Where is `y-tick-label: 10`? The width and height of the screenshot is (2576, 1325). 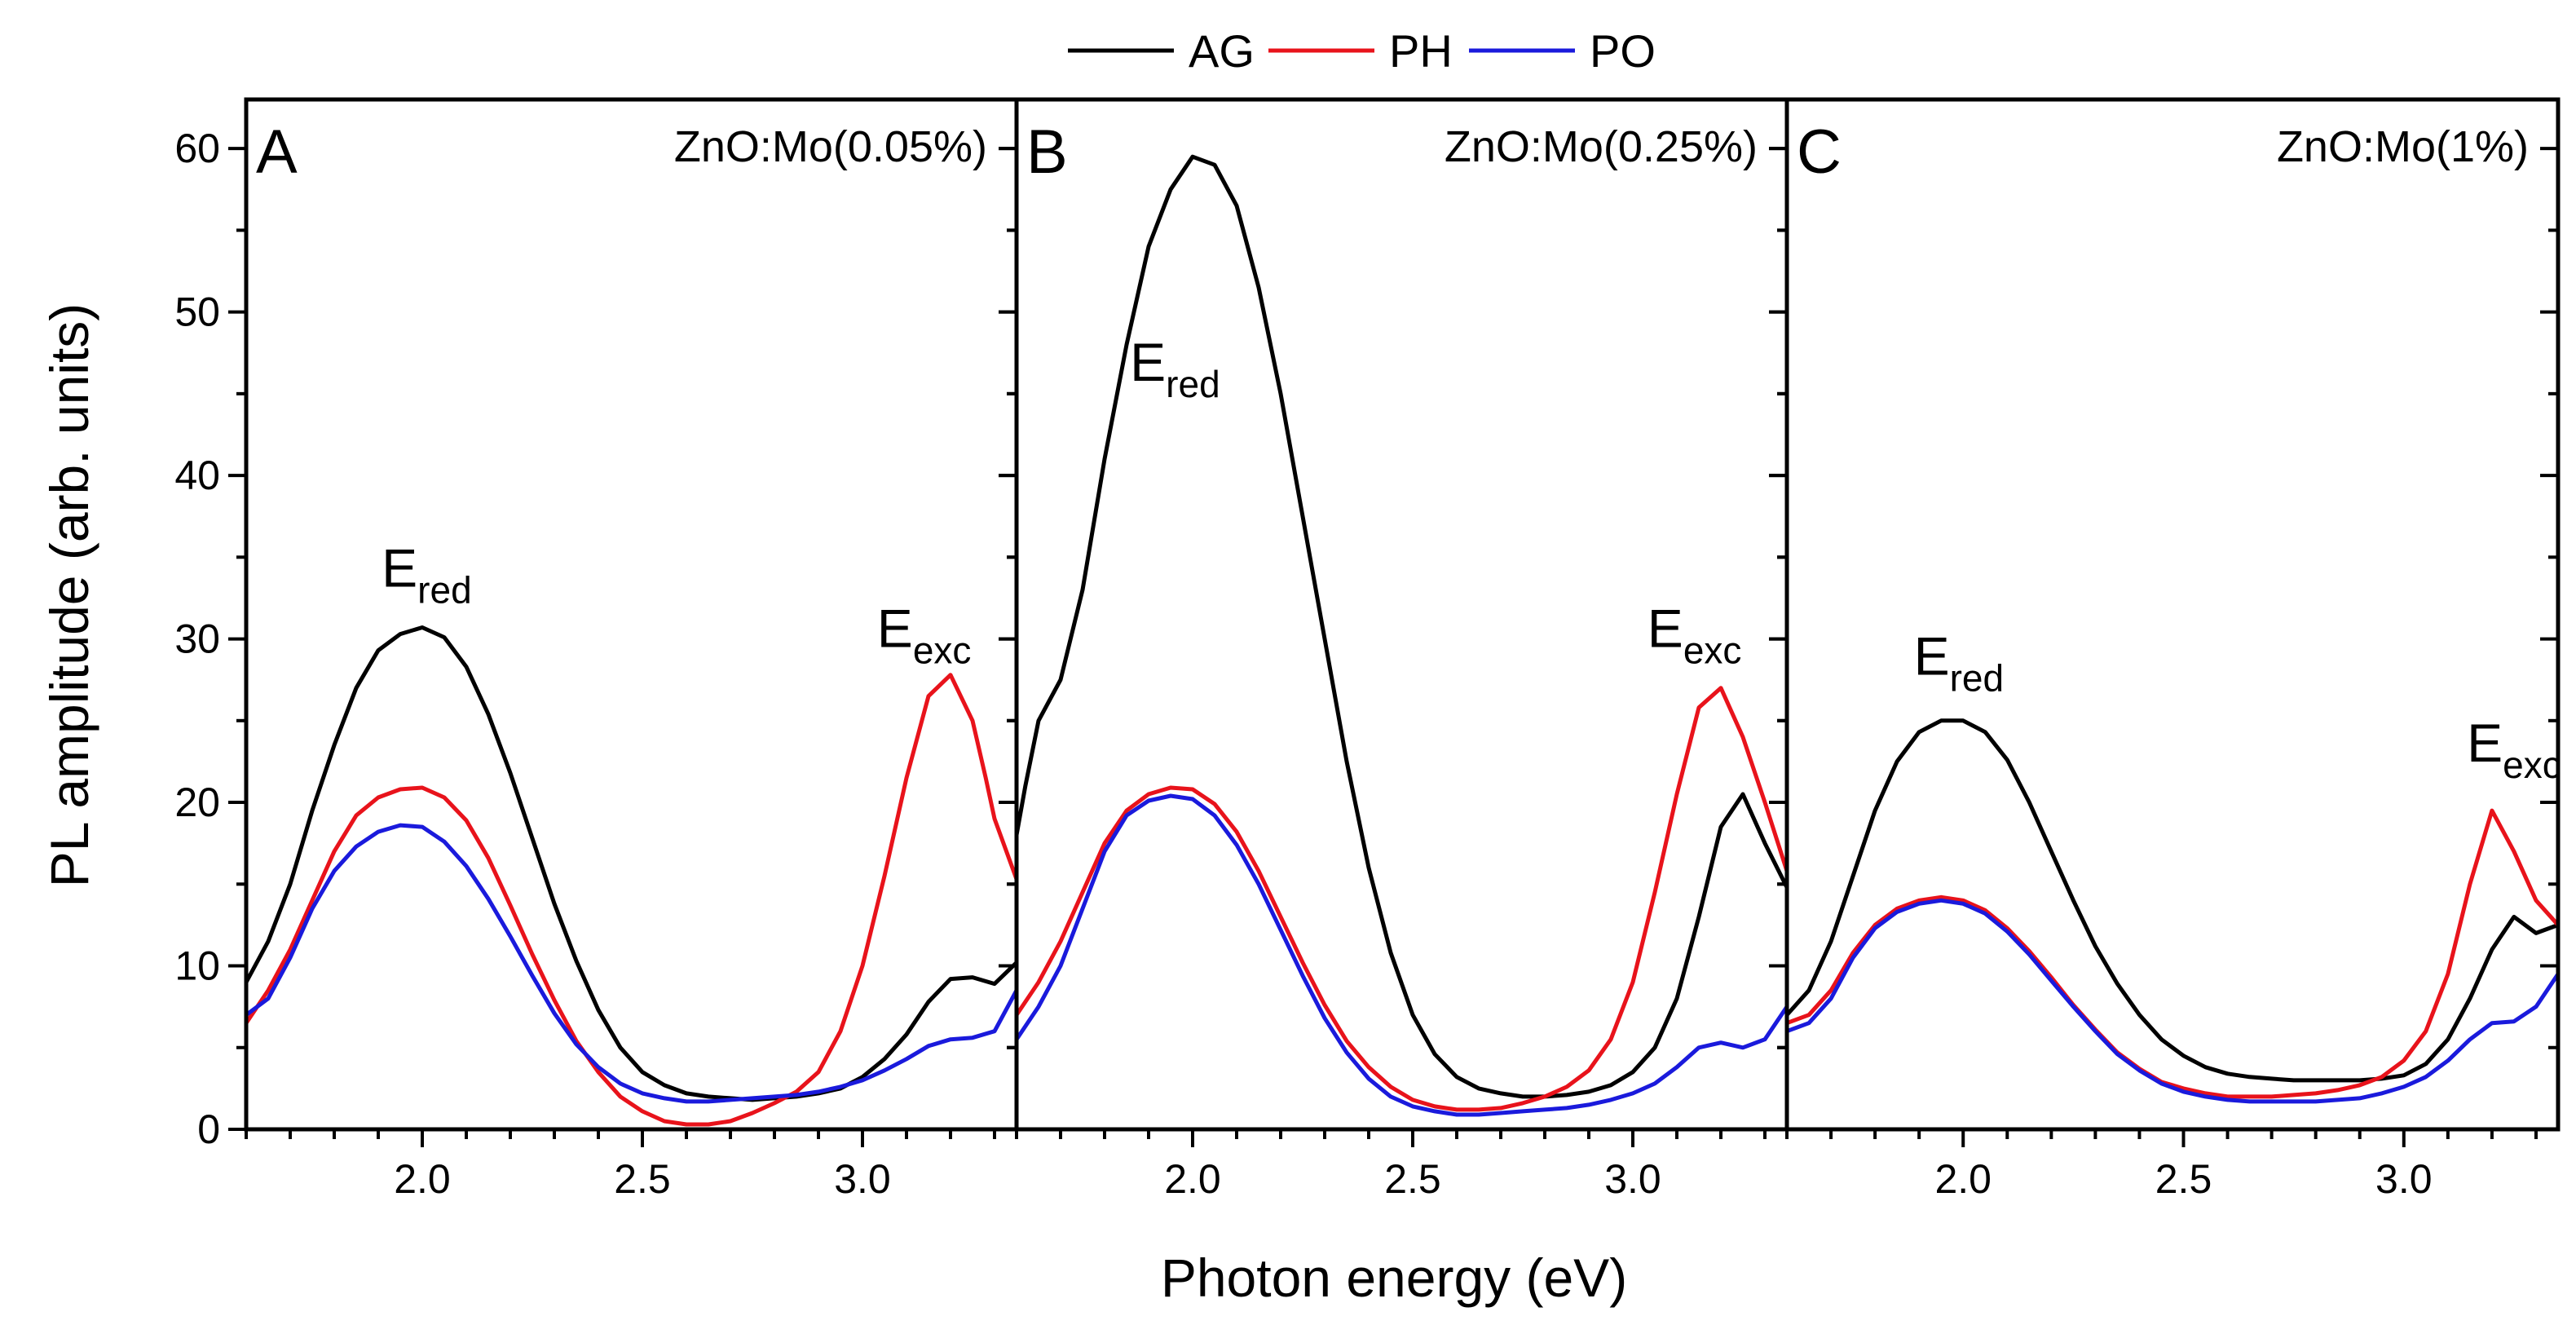 y-tick-label: 10 is located at coordinates (197, 966).